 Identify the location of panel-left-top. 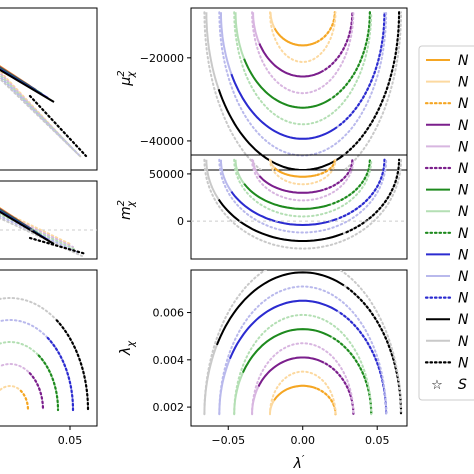
(49, 89).